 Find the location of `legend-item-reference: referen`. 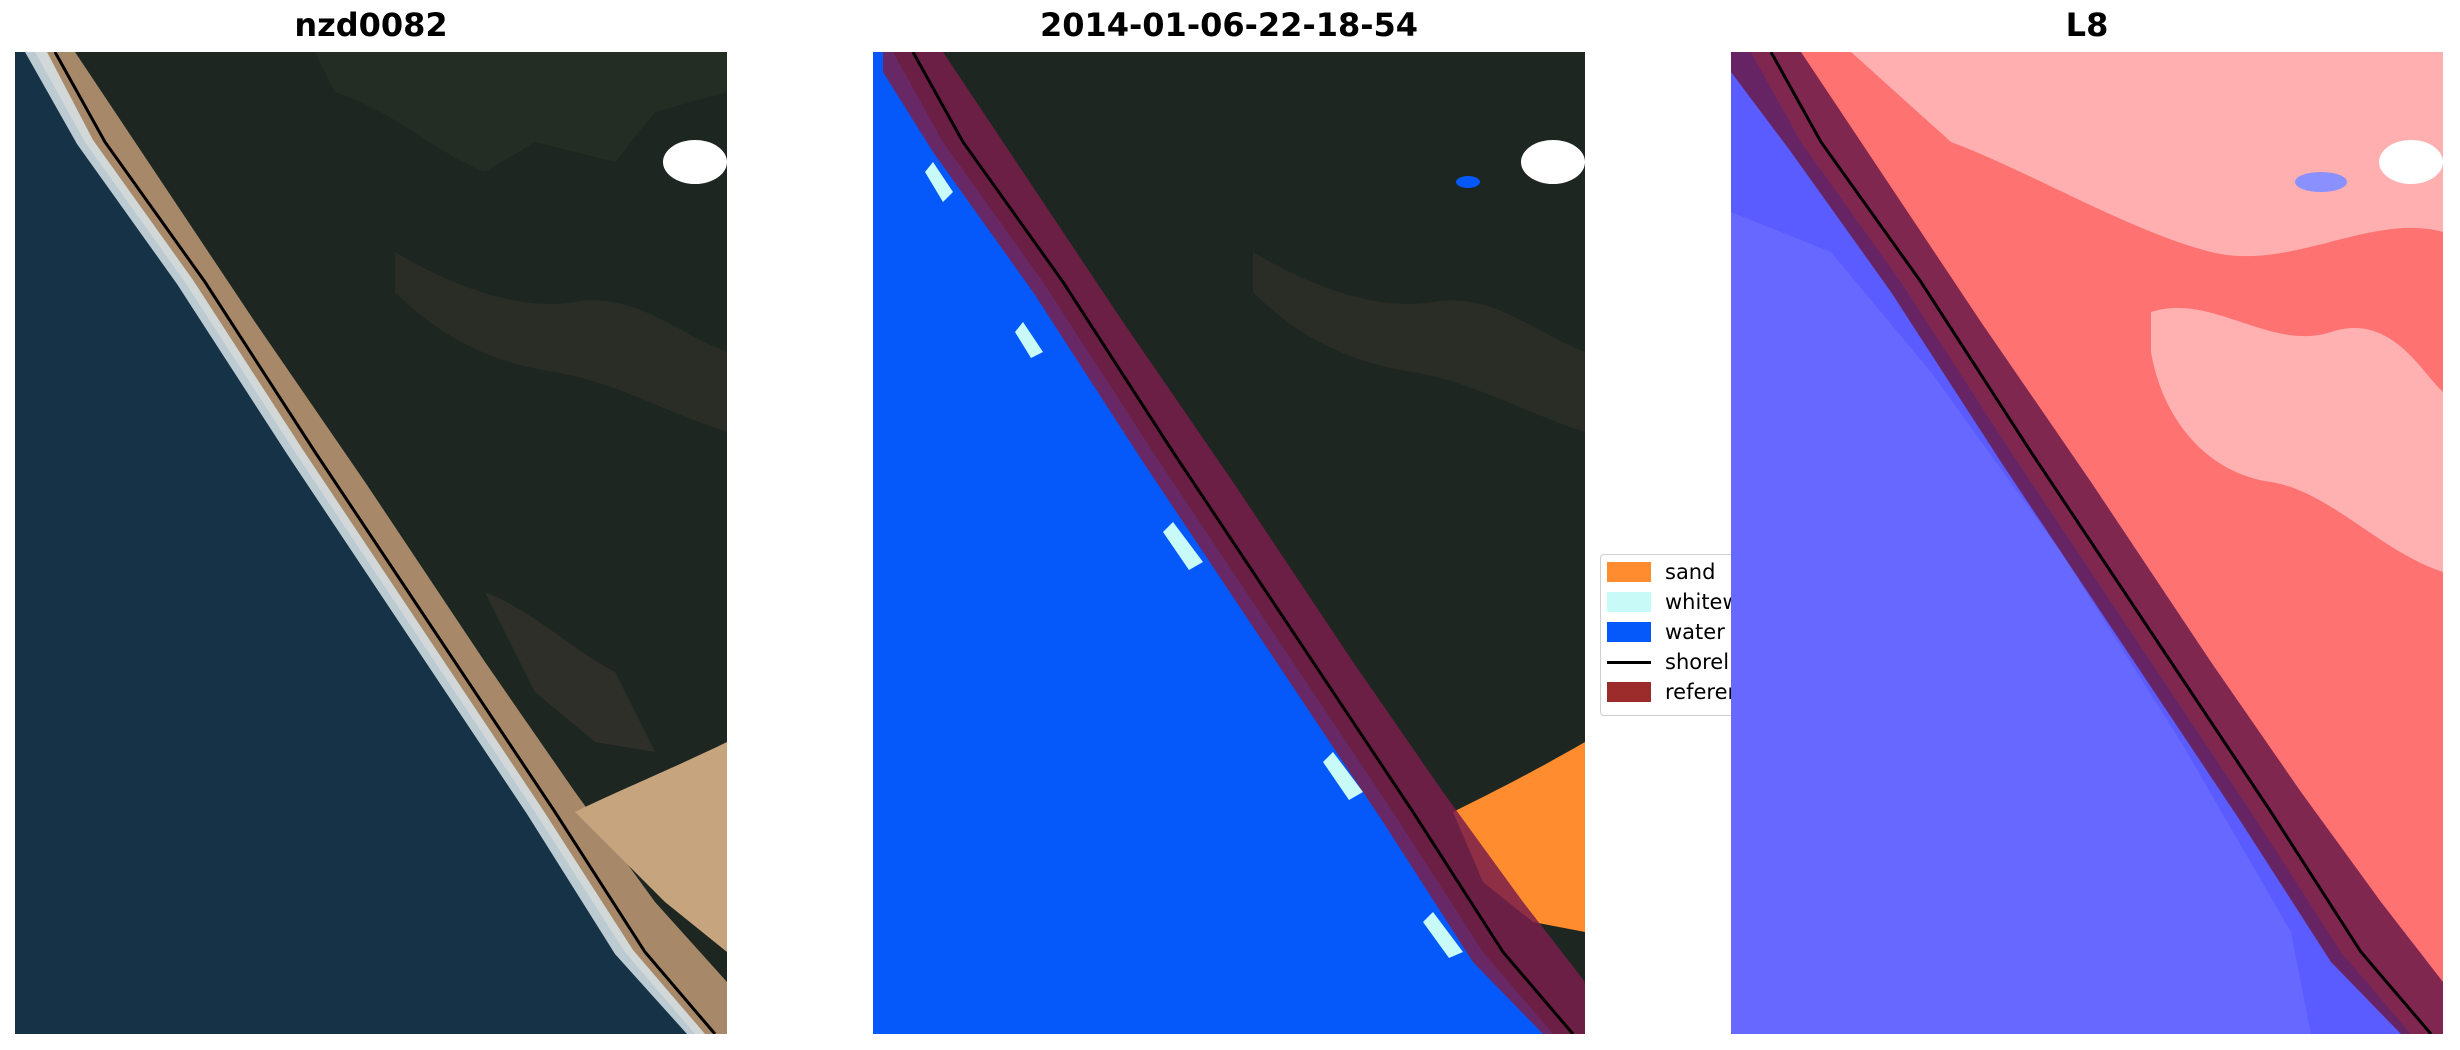

legend-item-reference: referen is located at coordinates (1674, 692).